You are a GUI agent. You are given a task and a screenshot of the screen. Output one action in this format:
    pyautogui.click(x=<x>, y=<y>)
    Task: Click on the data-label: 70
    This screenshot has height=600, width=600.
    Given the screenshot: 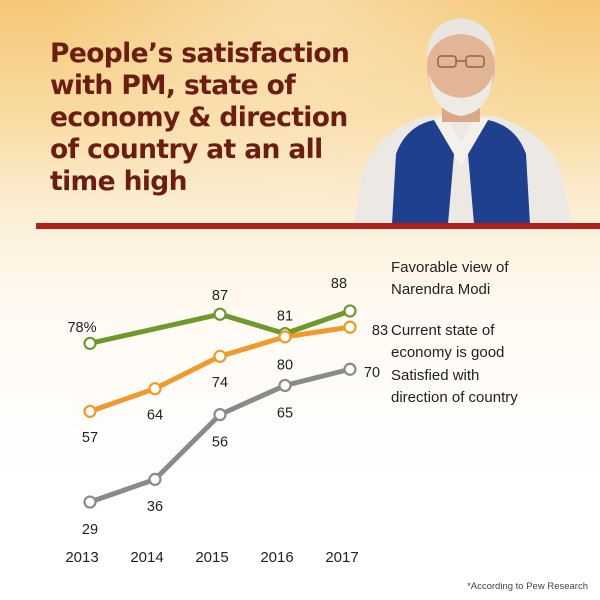 What is the action you would take?
    pyautogui.click(x=372, y=373)
    